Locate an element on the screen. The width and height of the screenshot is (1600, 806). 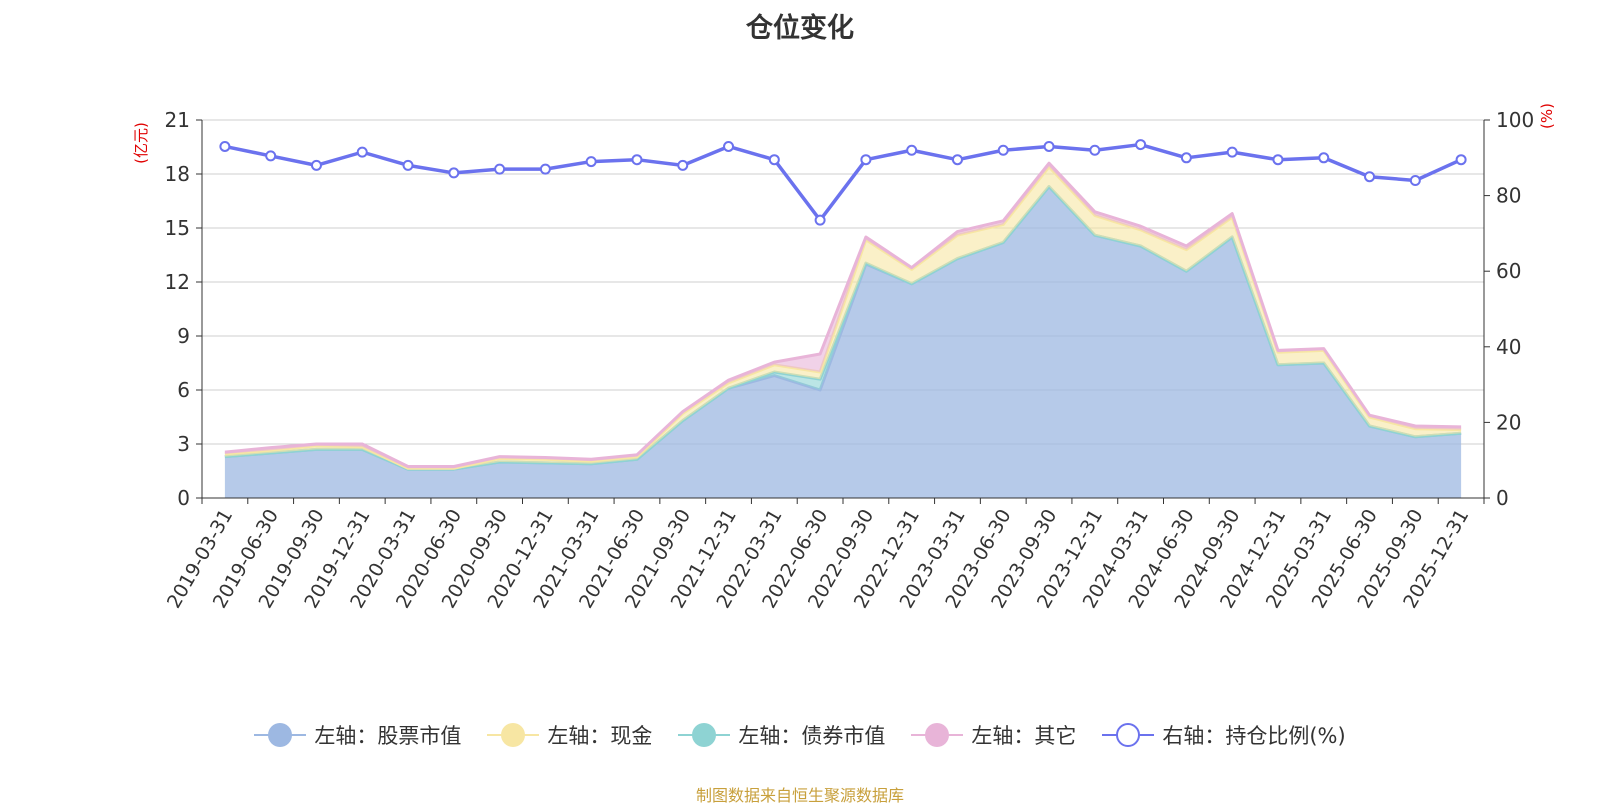
legend-item-stock: 左轴：股票市值 is located at coordinates (357, 735).